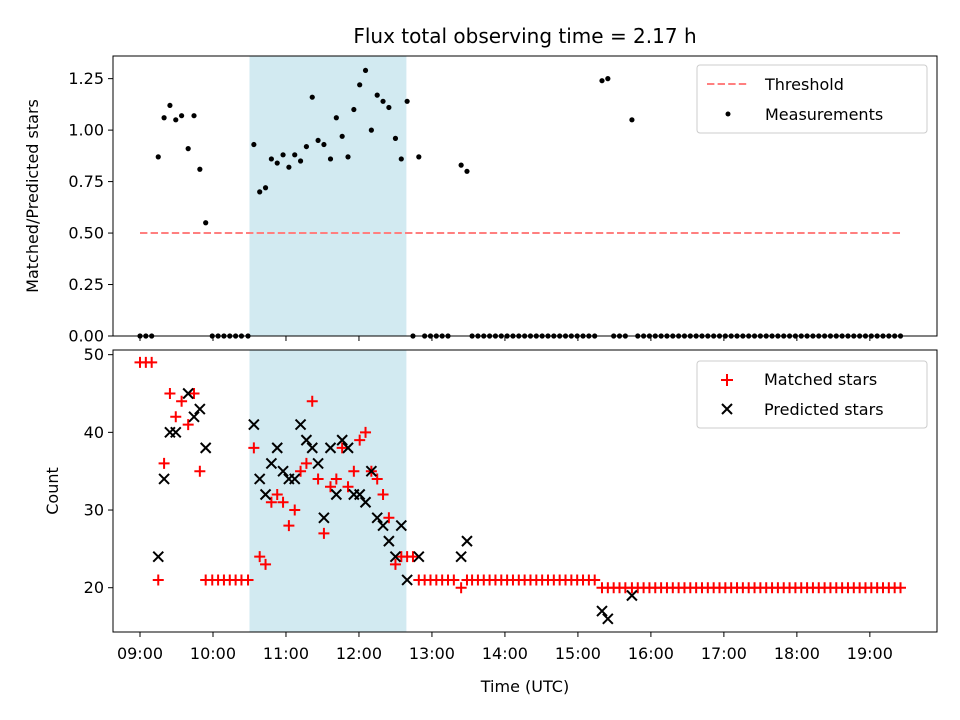 Image resolution: width=960 pixels, height=720 pixels. Describe the element at coordinates (32, 196) in the screenshot. I see `top-y-axis-label: Matched/Predicted stars` at that location.